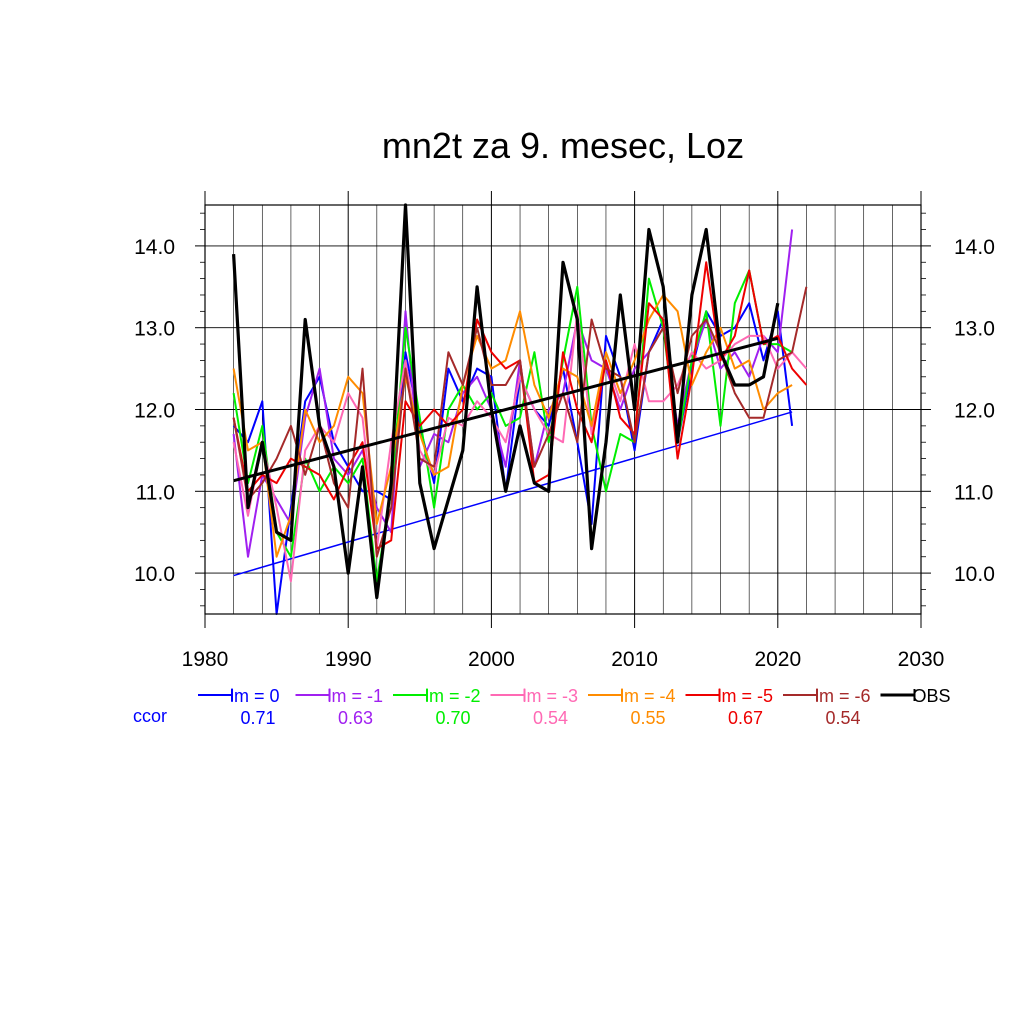 This screenshot has width=1024, height=1024. I want to click on chart-title: mn2t za 9. mesec, Loz, so click(563, 145).